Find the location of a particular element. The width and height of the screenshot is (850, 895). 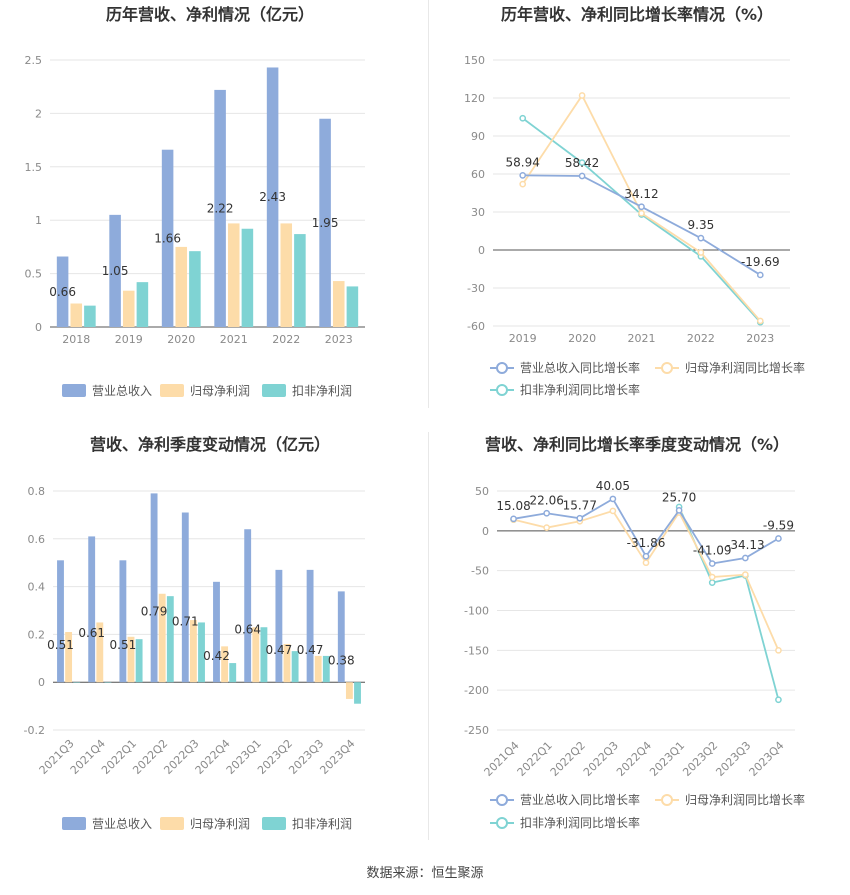

legend-label: 扣非净利润同比增长率 is located at coordinates (580, 822).